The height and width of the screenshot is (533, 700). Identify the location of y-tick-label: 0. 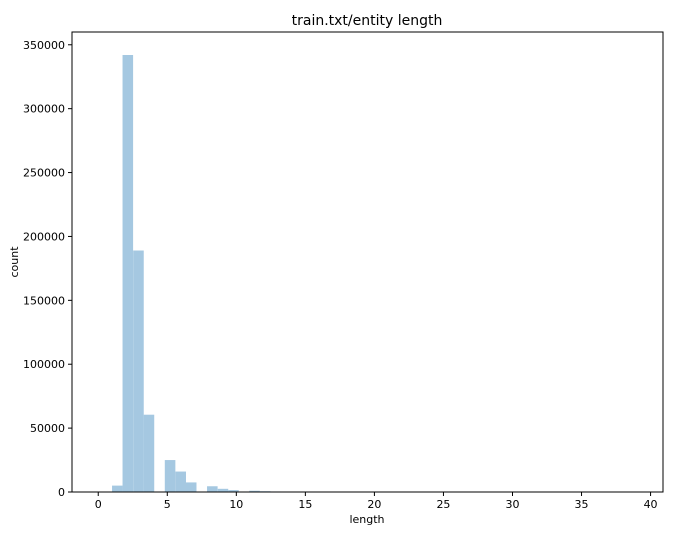
(61, 492).